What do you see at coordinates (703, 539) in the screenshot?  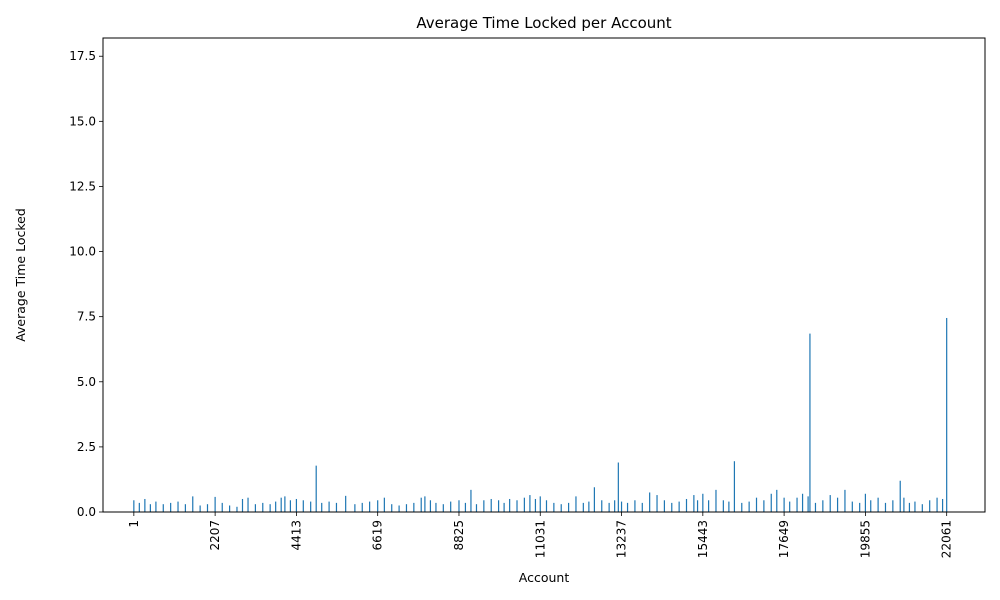 I see `x-tick-label: 15443` at bounding box center [703, 539].